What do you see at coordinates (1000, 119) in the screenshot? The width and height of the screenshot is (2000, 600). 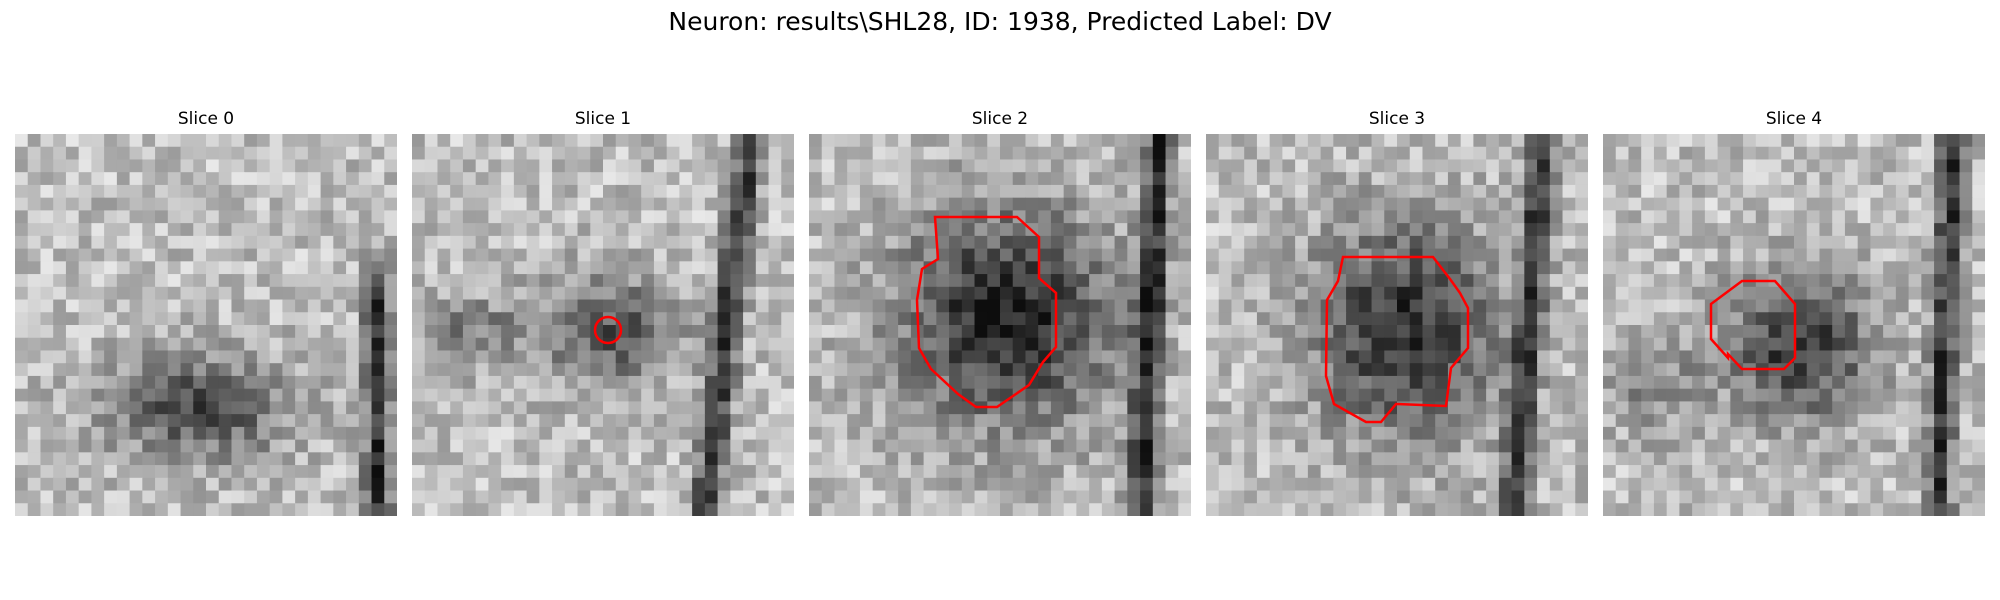 I see `slice-title: Slice 2` at bounding box center [1000, 119].